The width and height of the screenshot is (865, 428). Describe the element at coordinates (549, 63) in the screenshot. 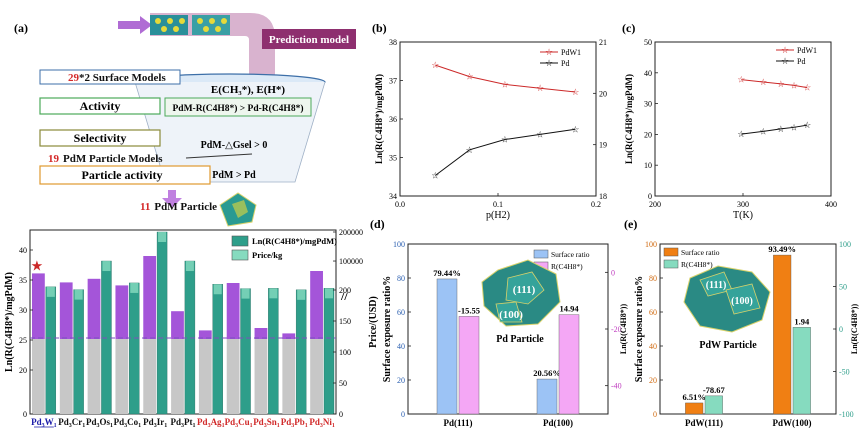

I see `legend-star-icon: ☆` at that location.